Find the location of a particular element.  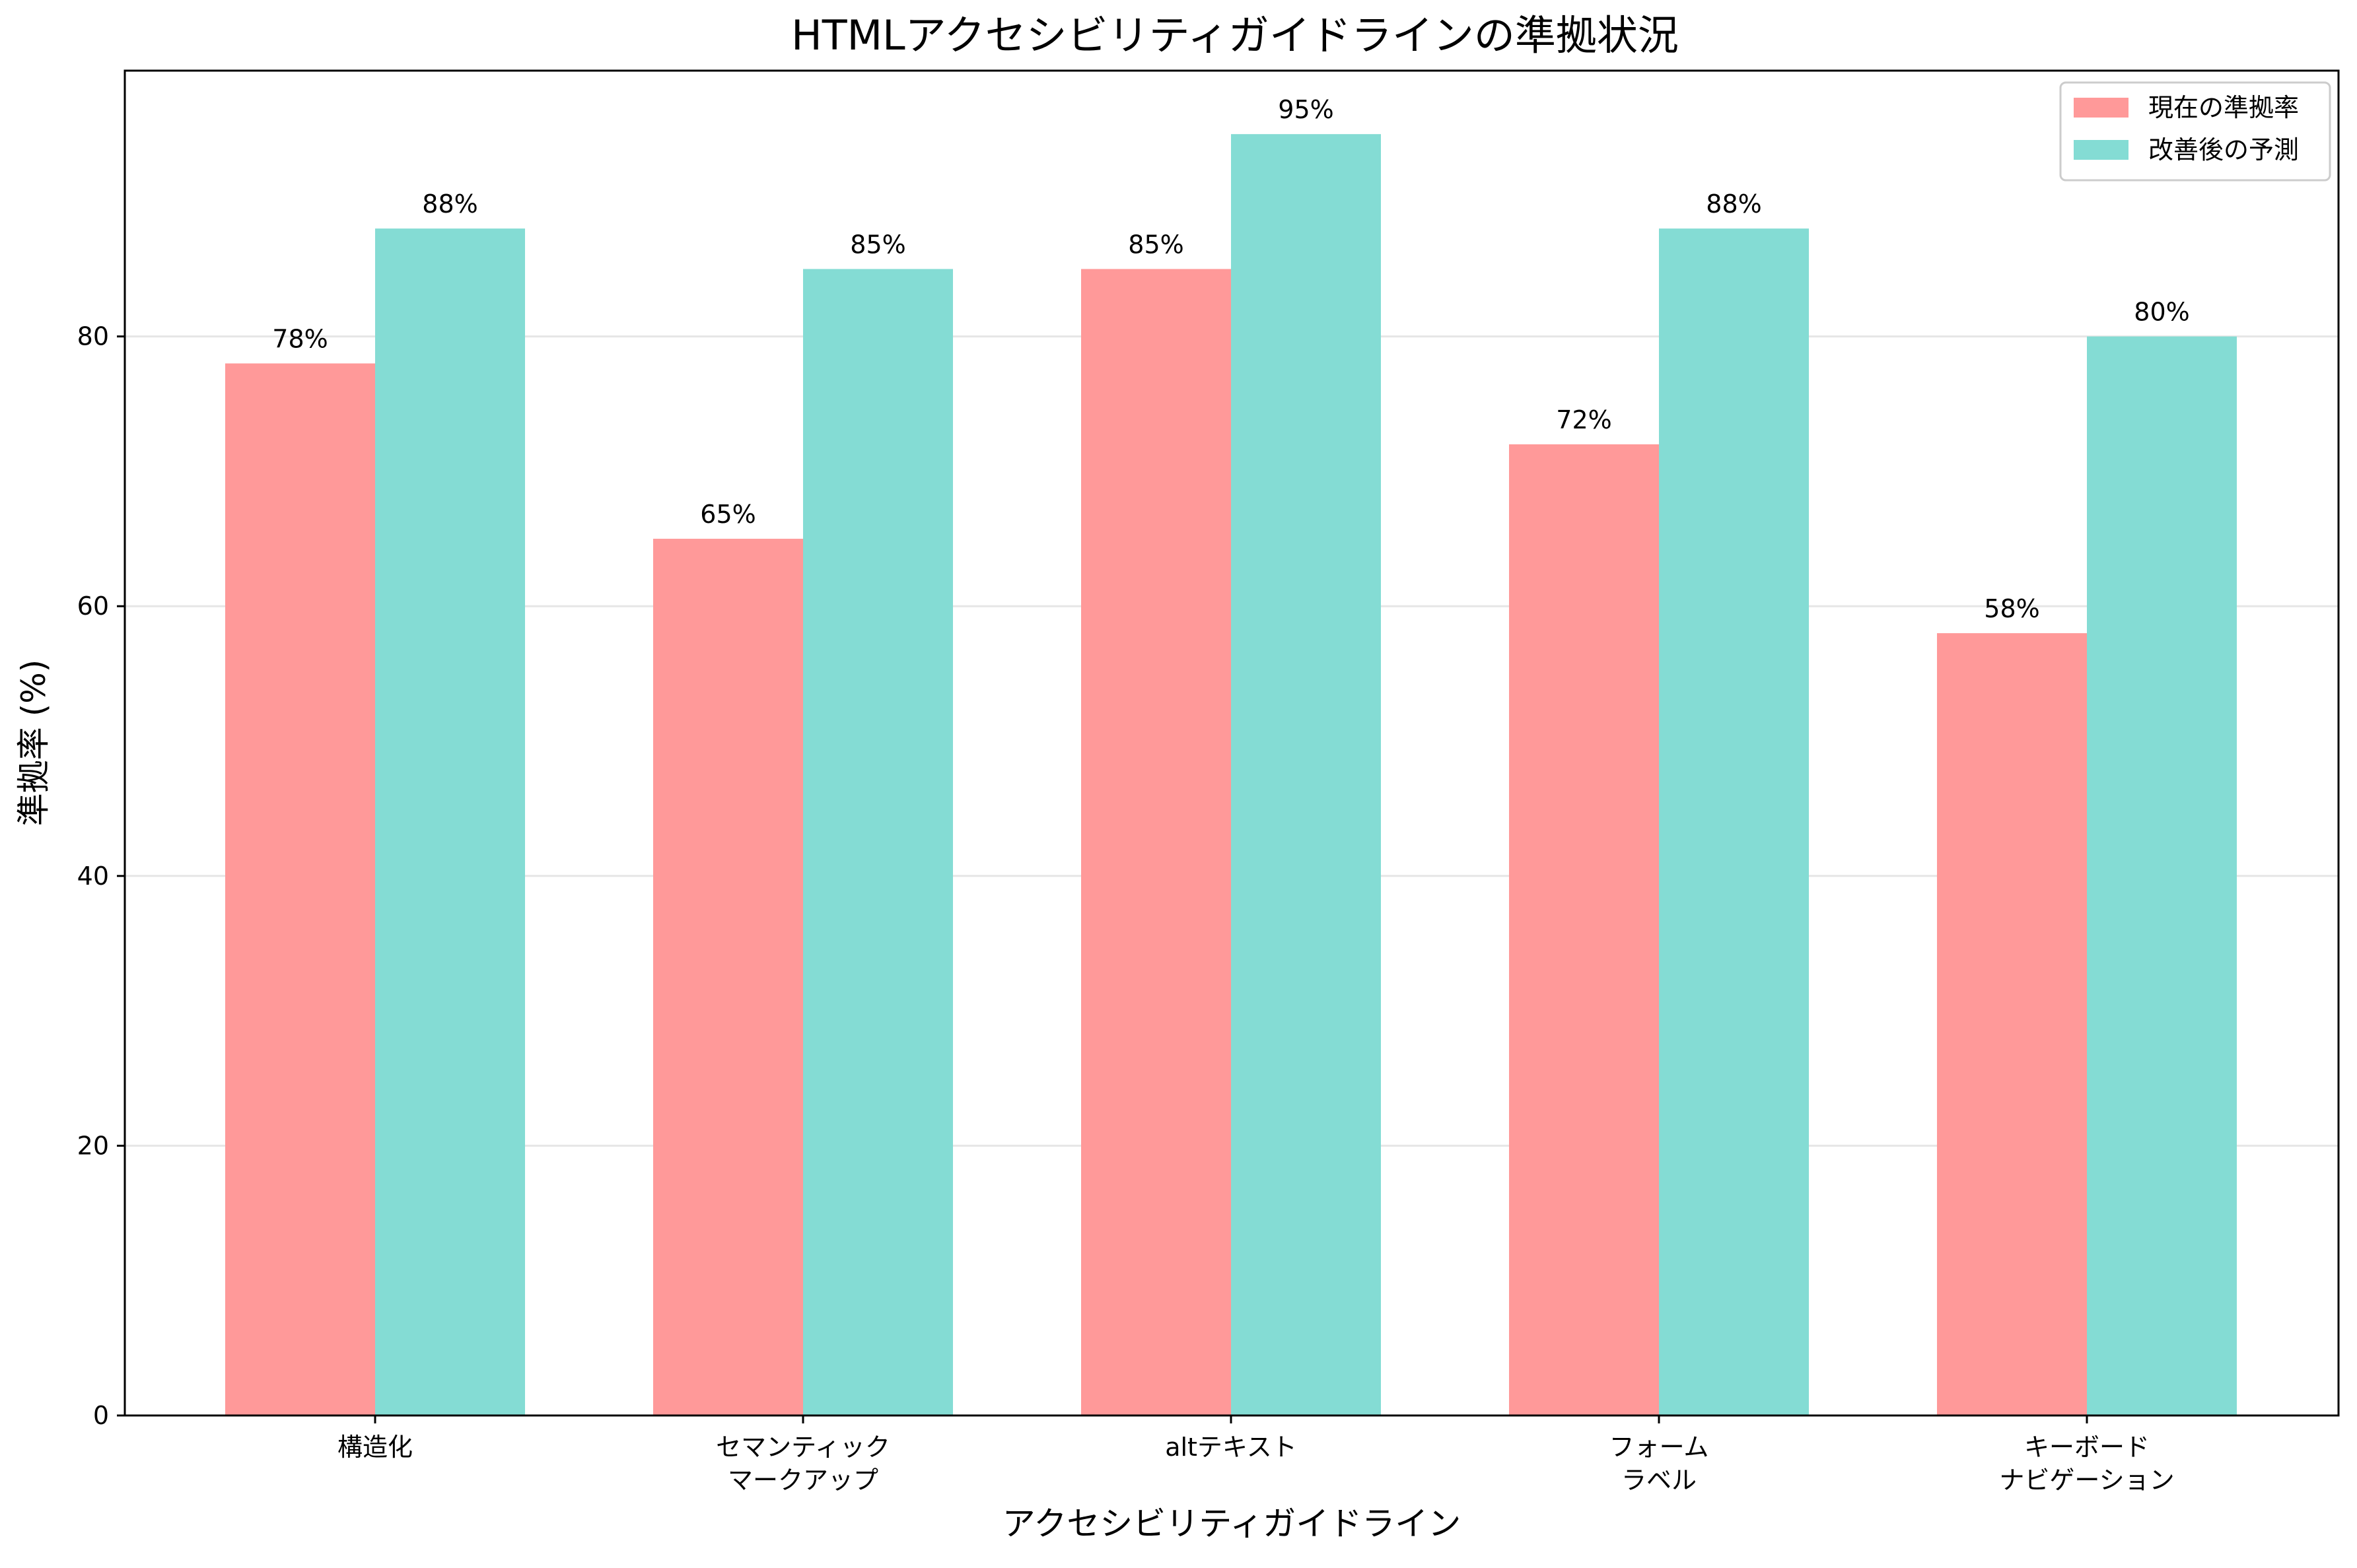

y-axis-ticks: 0 20 40 60 80 is located at coordinates (101, 876).